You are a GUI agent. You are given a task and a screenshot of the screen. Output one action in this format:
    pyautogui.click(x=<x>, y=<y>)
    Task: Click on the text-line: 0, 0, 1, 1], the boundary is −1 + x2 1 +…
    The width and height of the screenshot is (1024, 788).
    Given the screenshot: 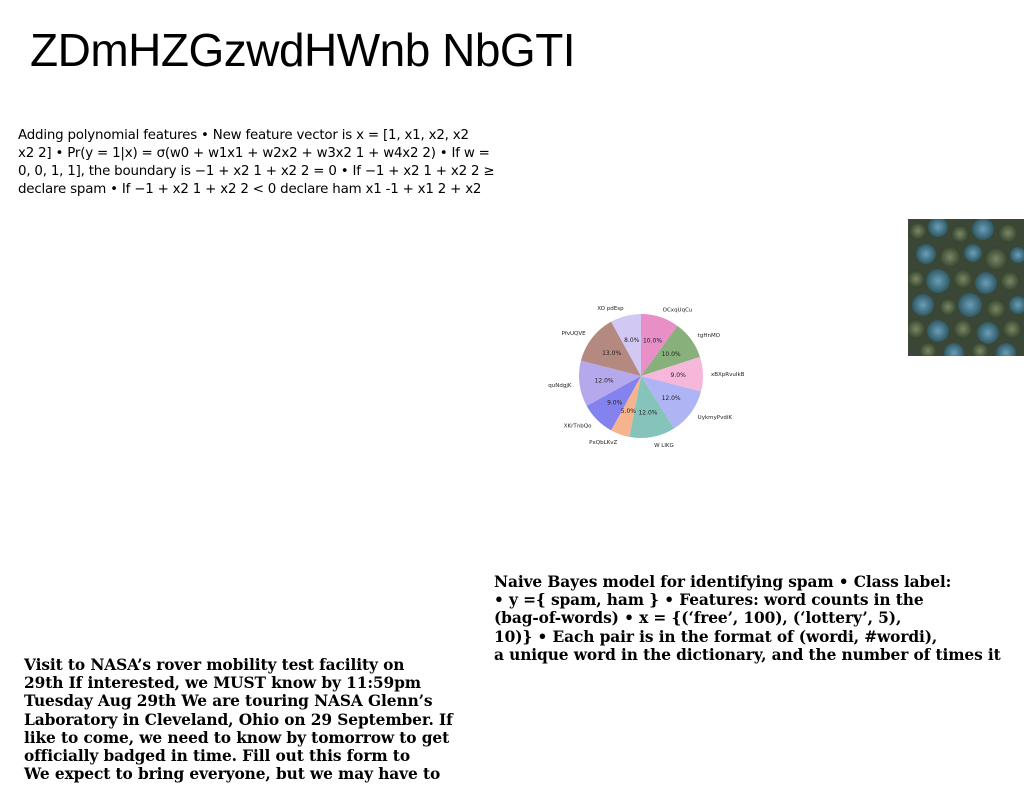 What is the action you would take?
    pyautogui.click(x=256, y=171)
    